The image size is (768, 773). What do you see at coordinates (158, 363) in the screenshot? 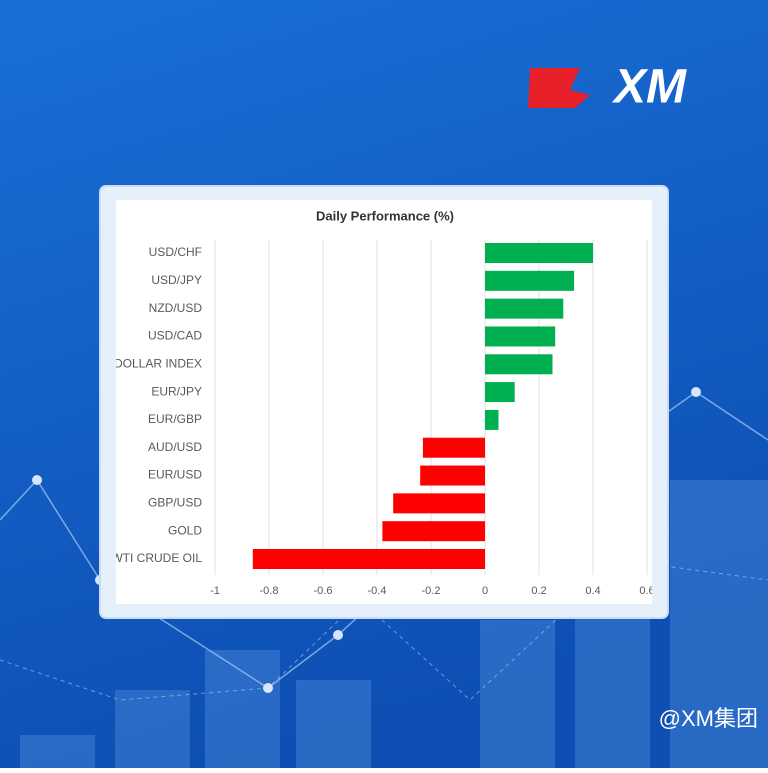
I see `y-tick-label: DOLLAR INDEX` at bounding box center [158, 363].